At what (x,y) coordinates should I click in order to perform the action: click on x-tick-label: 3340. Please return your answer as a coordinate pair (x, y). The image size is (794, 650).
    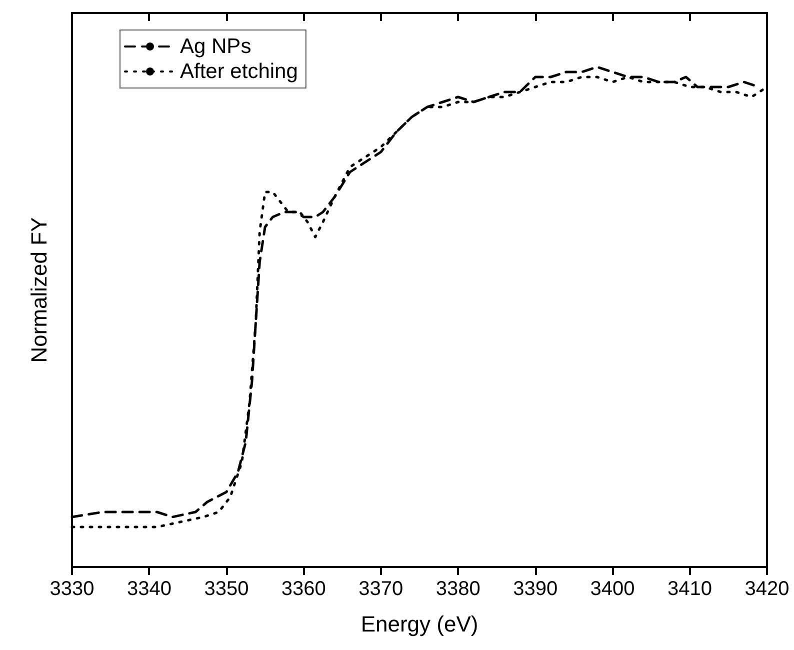
    Looking at the image, I should click on (149, 589).